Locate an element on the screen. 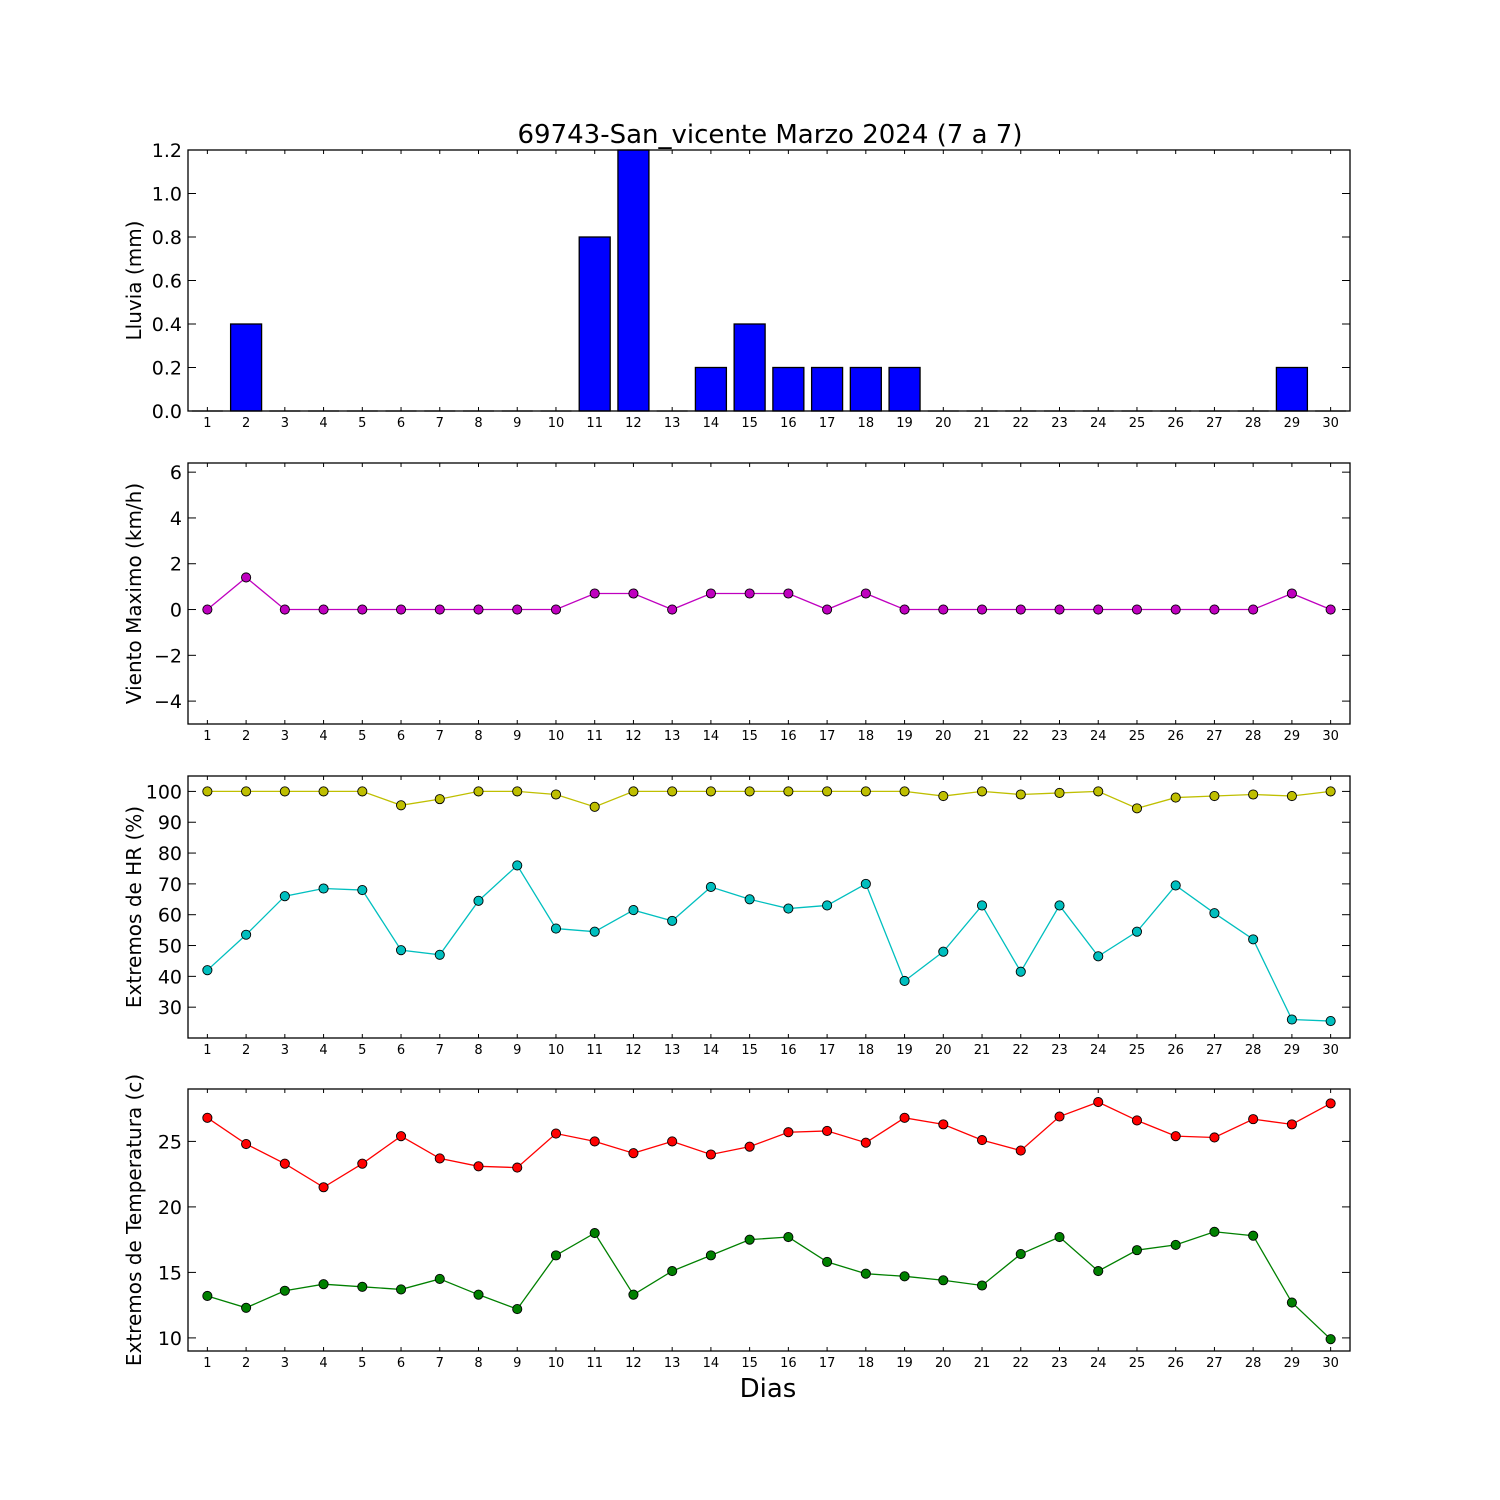 Image resolution: width=1500 pixels, height=1500 pixels. x-tick-label: 12 is located at coordinates (633, 1050).